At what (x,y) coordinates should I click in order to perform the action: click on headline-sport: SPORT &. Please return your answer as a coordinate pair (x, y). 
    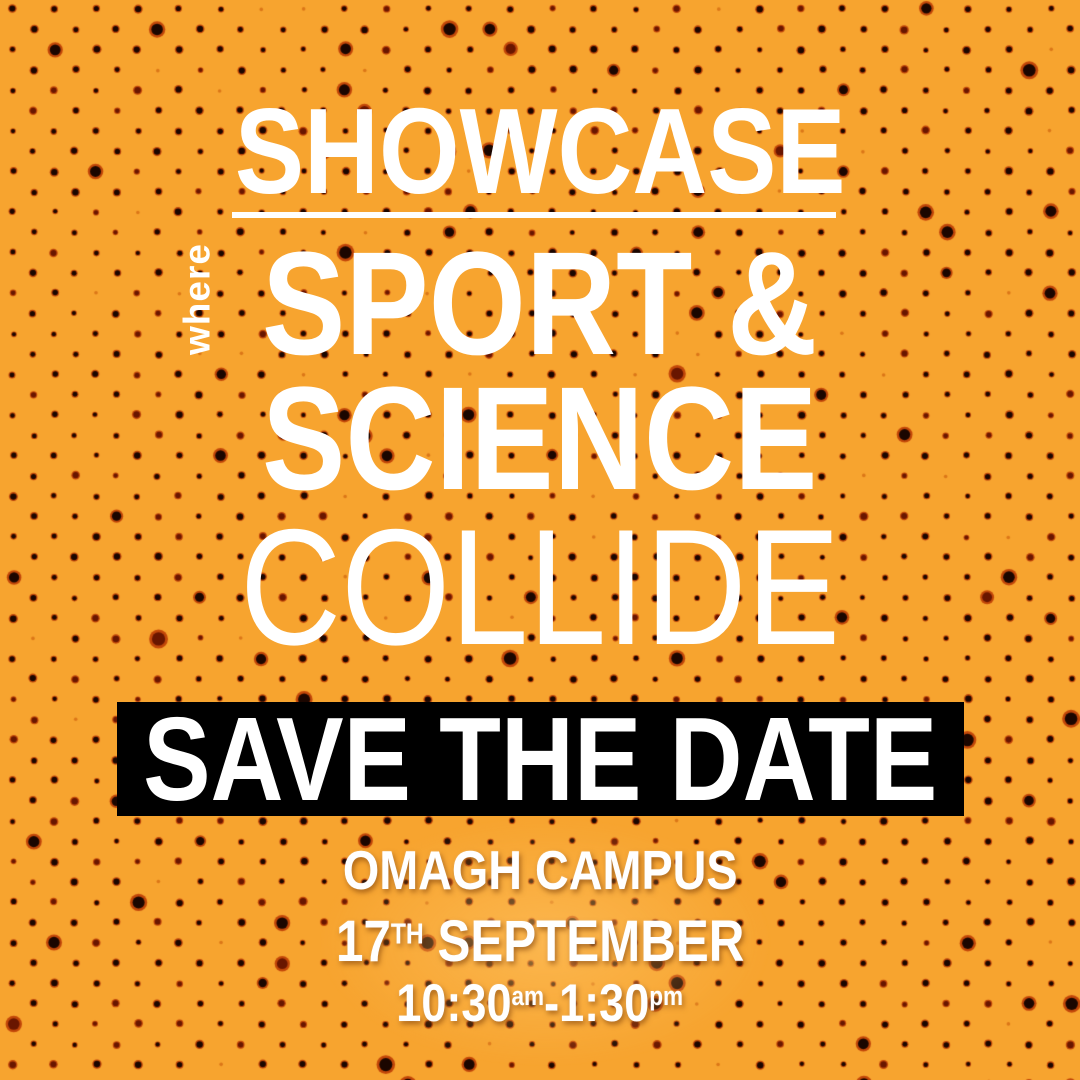
    Looking at the image, I should click on (540, 304).